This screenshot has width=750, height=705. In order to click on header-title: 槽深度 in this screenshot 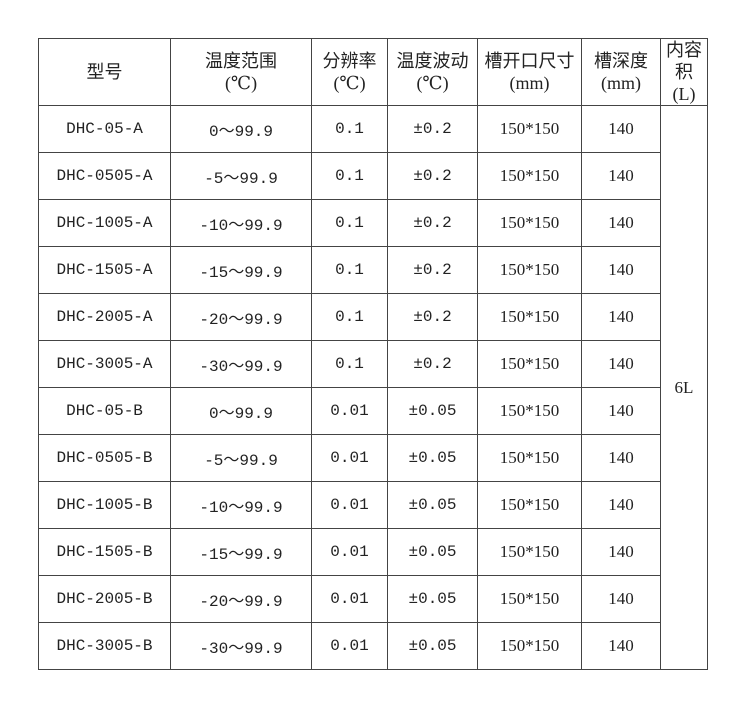, I will do `click(621, 61)`.